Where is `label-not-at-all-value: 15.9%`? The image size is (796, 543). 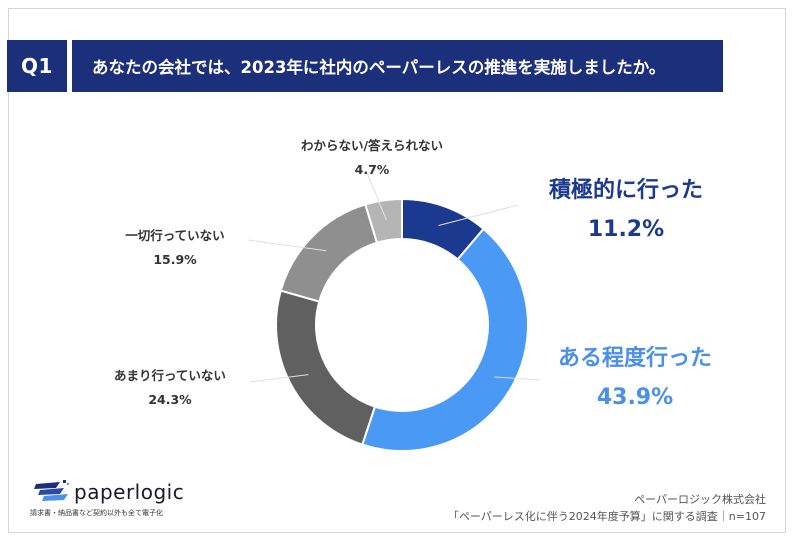 label-not-at-all-value: 15.9% is located at coordinates (175, 259).